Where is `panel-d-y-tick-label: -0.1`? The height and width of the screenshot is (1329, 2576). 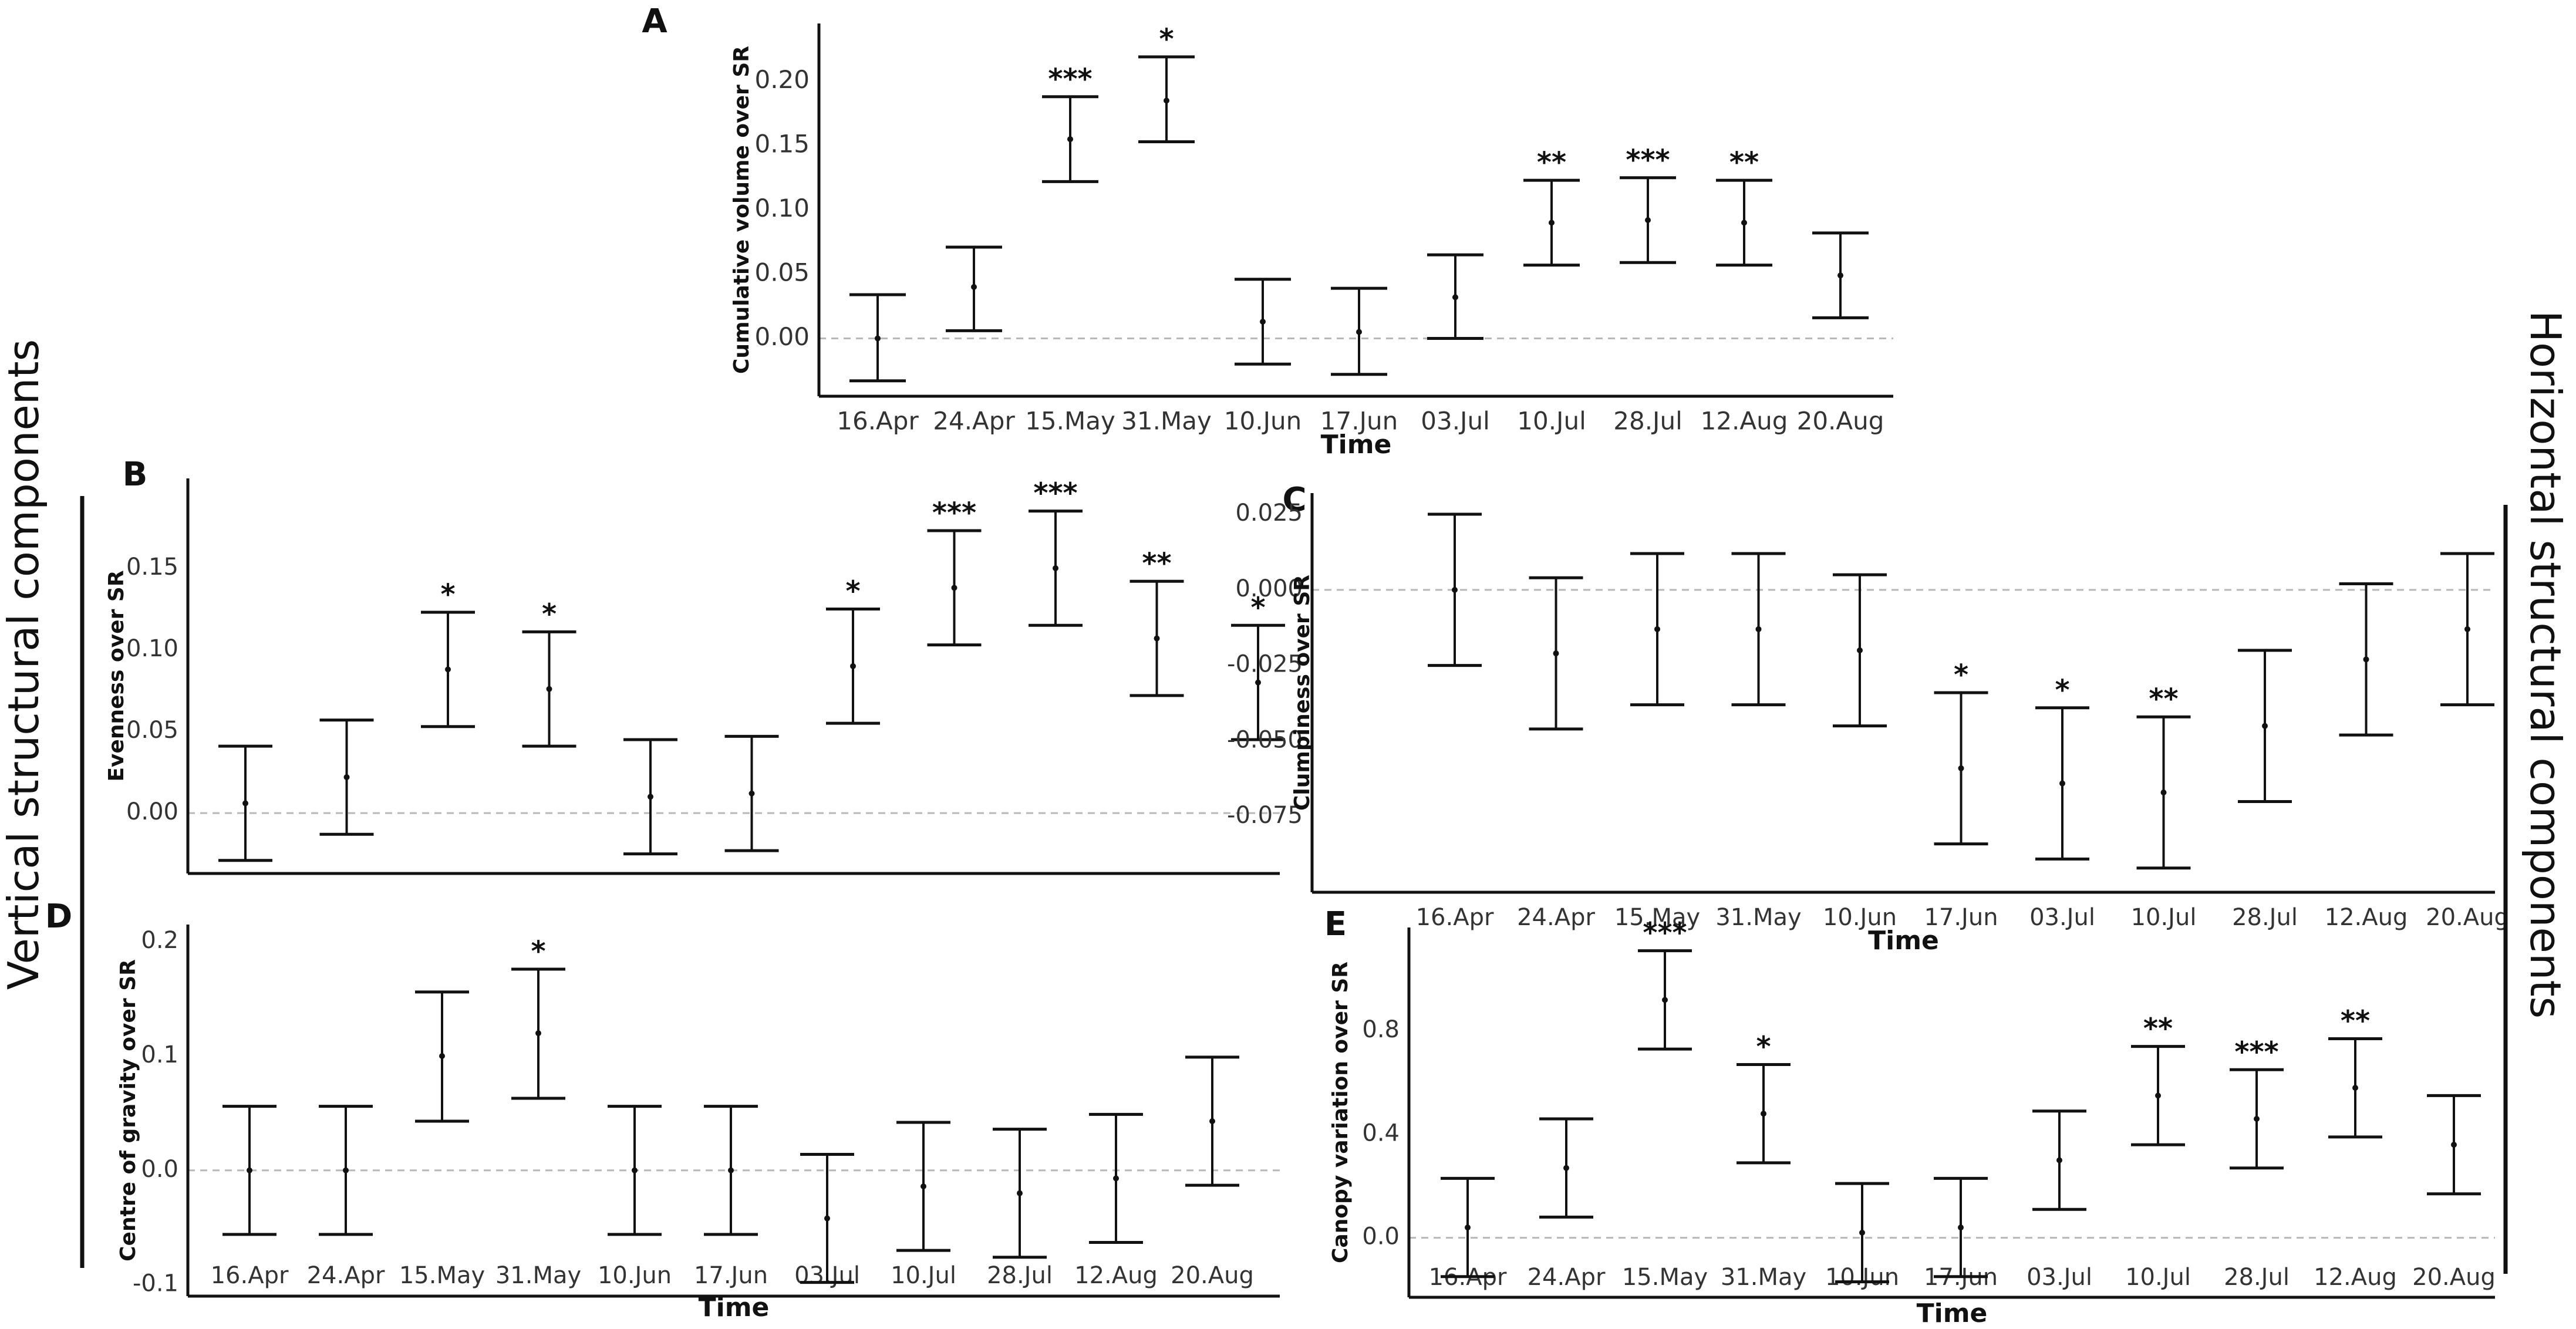
panel-d-y-tick-label: -0.1 is located at coordinates (155, 1283).